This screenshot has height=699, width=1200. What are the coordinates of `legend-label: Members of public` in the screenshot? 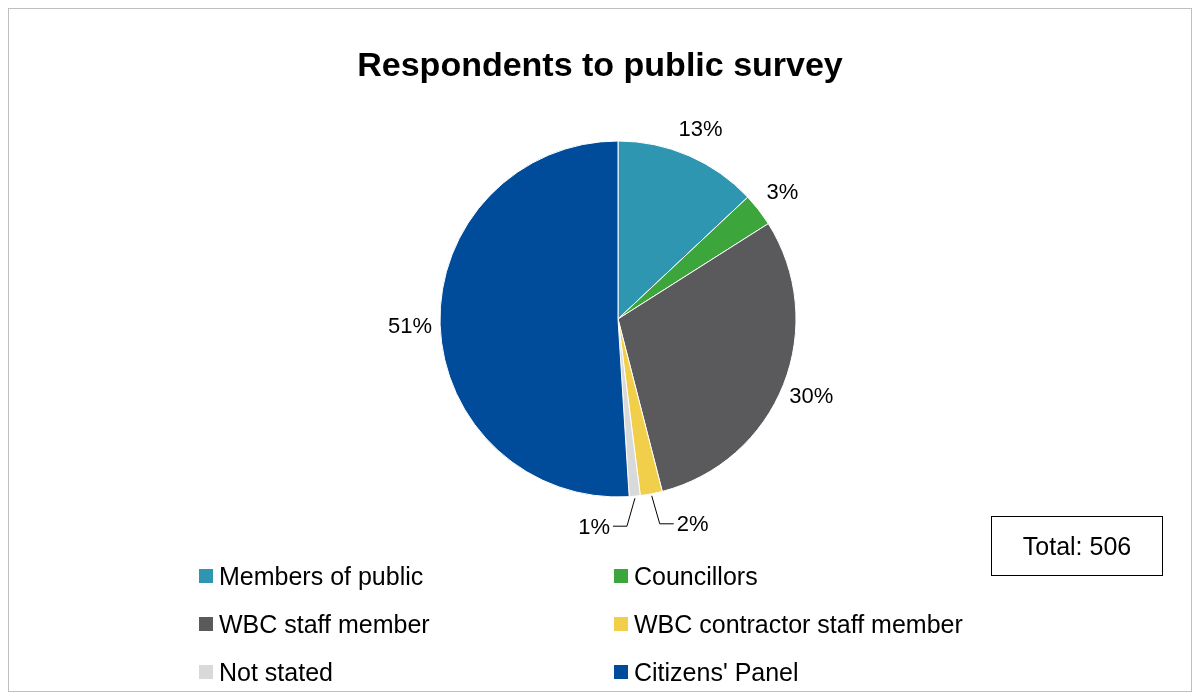 It's located at (321, 576).